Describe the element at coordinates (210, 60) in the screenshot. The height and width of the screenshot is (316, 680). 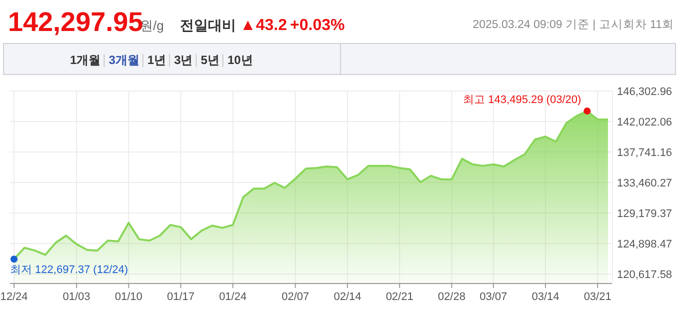
I see `text: 5년` at that location.